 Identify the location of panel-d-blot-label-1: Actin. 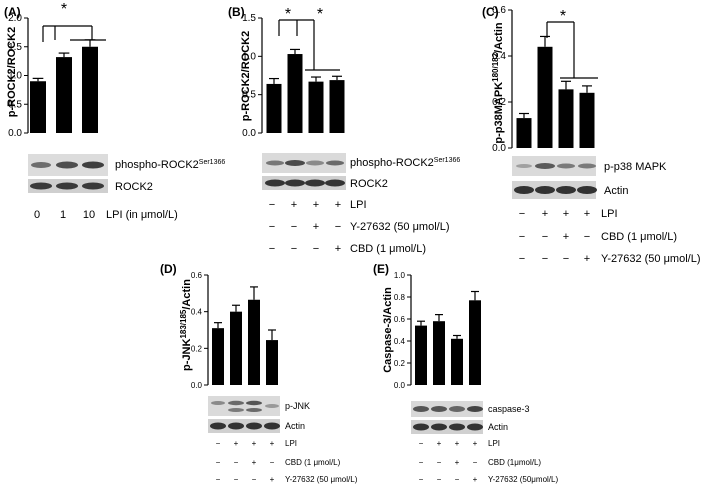
(295, 426).